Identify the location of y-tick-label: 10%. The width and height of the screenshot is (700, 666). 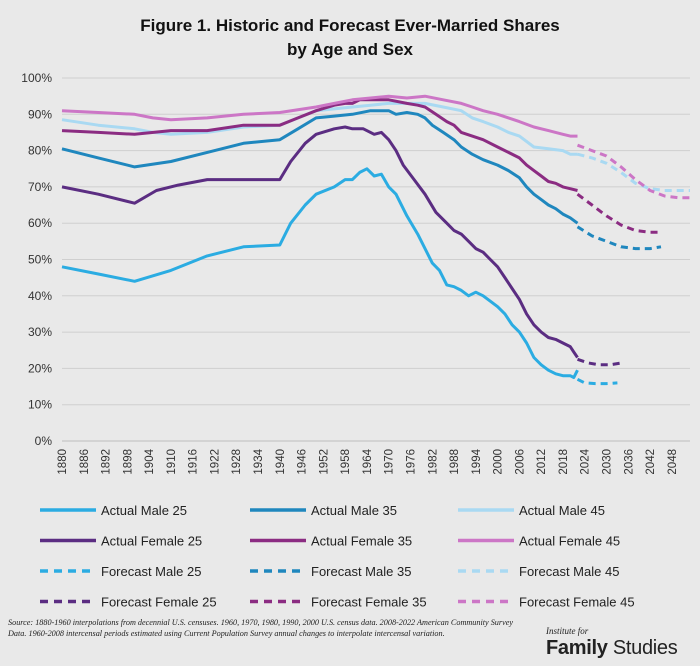
(40, 405).